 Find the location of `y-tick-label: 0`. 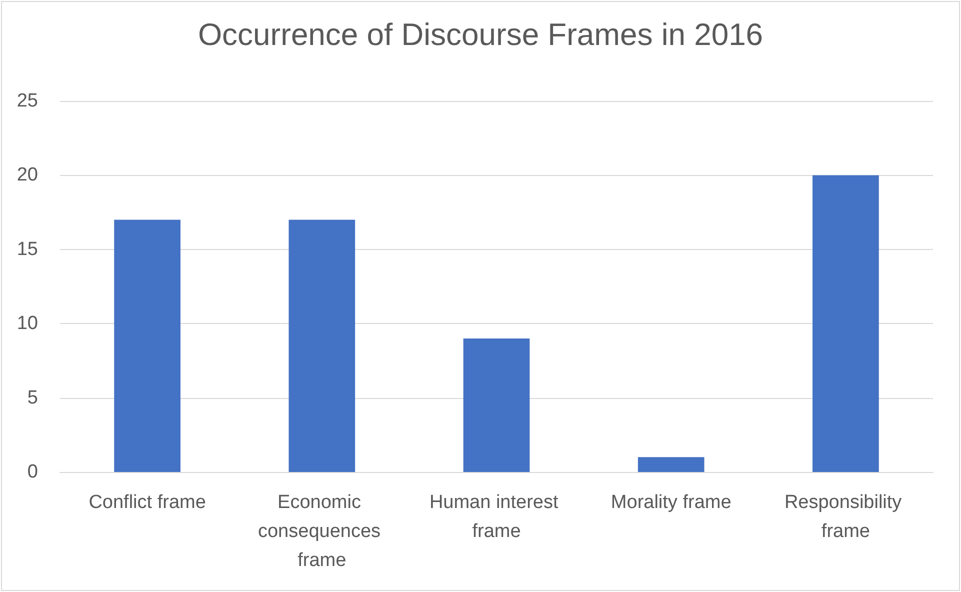

y-tick-label: 0 is located at coordinates (32, 472).